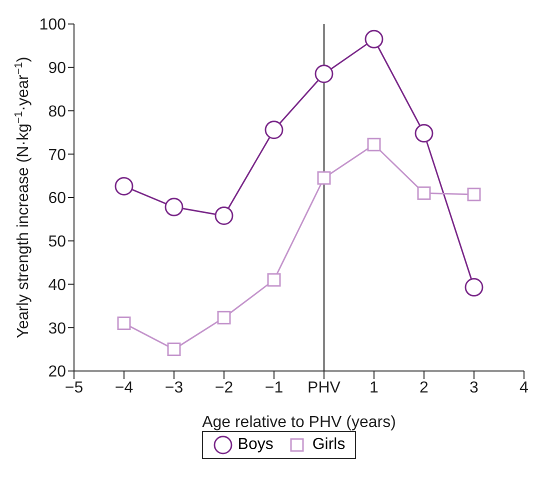  I want to click on x-tick-label: −4, so click(124, 387).